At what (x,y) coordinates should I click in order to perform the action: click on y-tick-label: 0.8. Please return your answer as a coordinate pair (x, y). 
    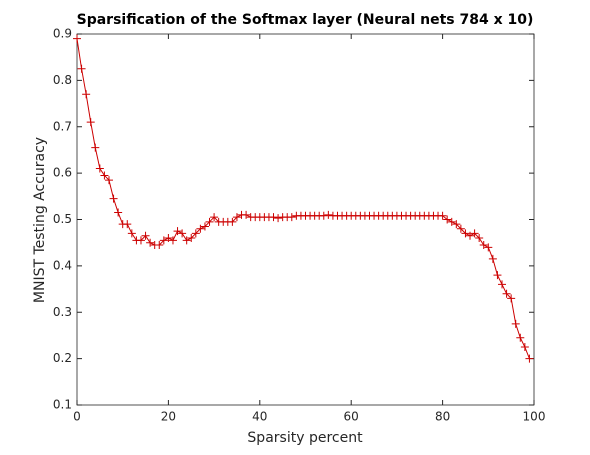
    Looking at the image, I should click on (62, 80).